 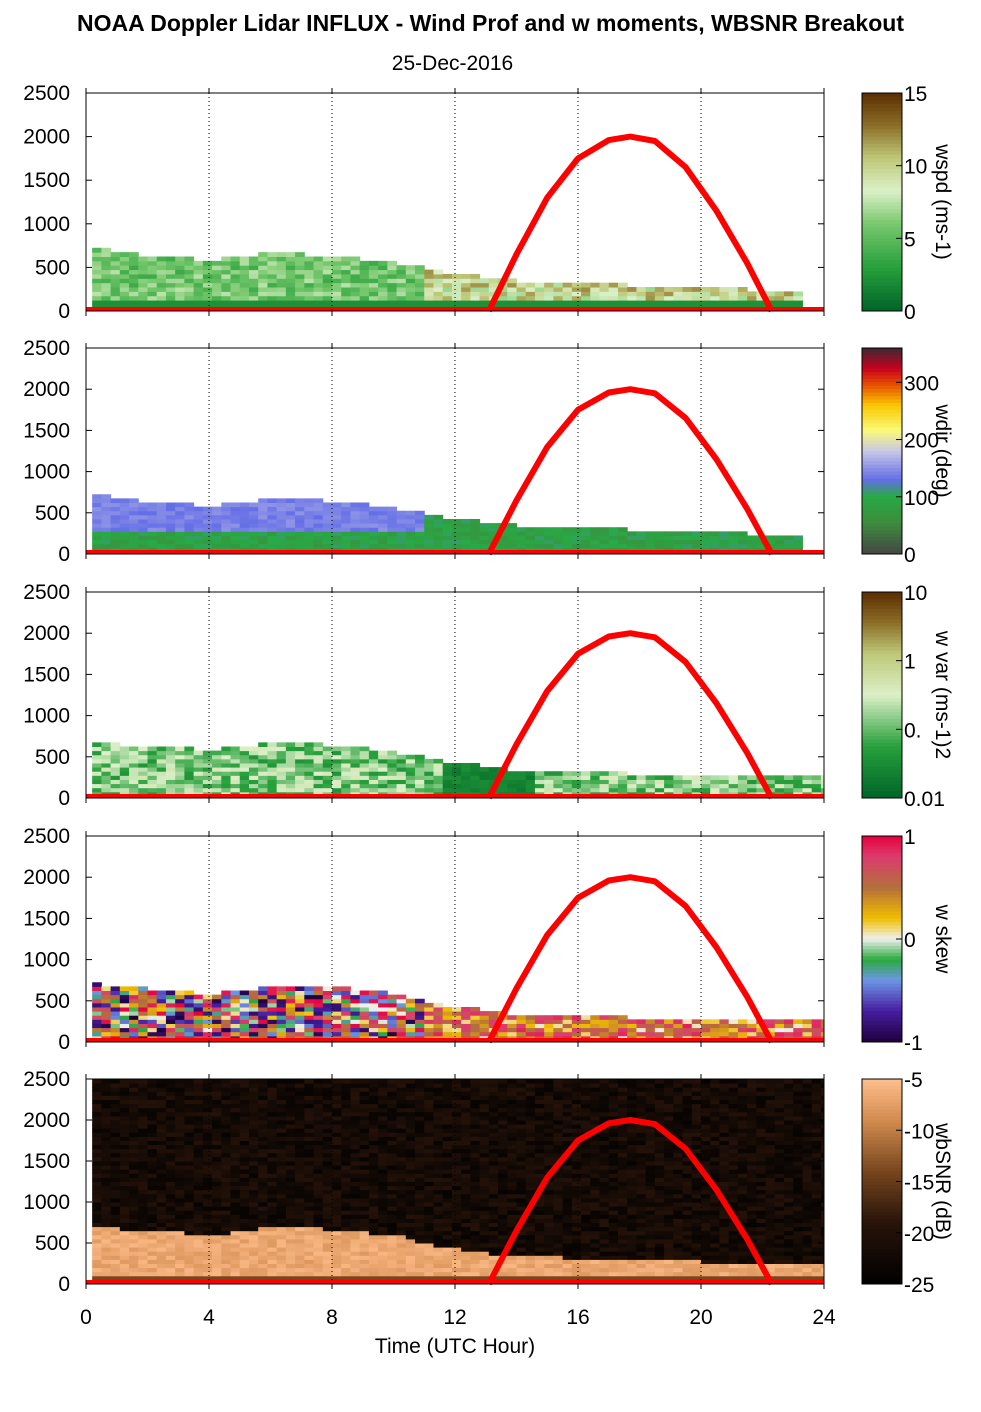 What do you see at coordinates (942, 939) in the screenshot?
I see `colorbar-label: w skew` at bounding box center [942, 939].